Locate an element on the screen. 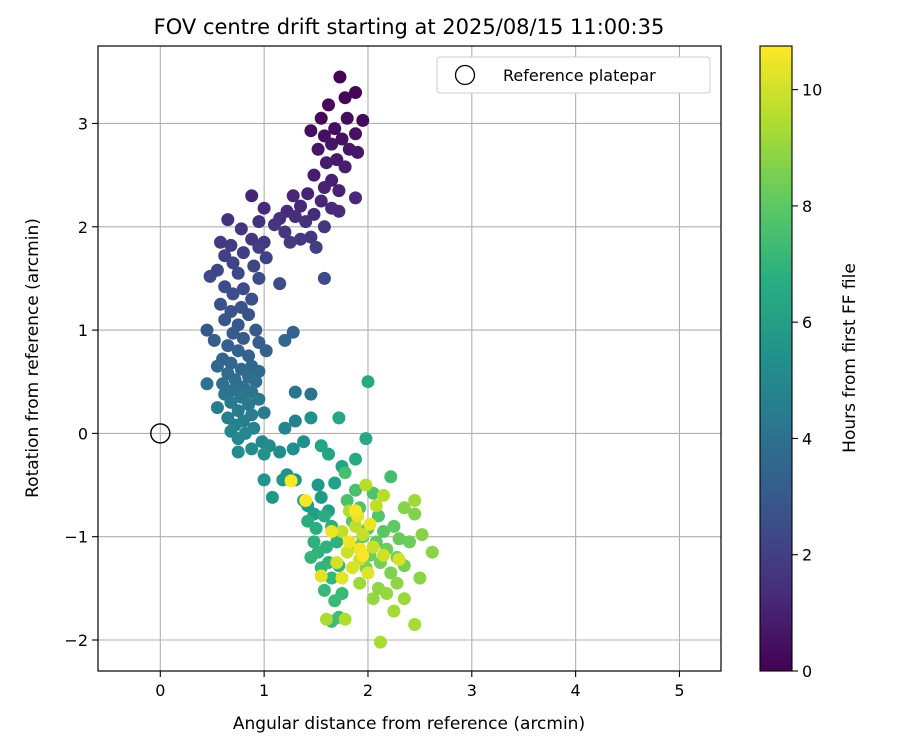  colorbar-gradient is located at coordinates (776, 358).